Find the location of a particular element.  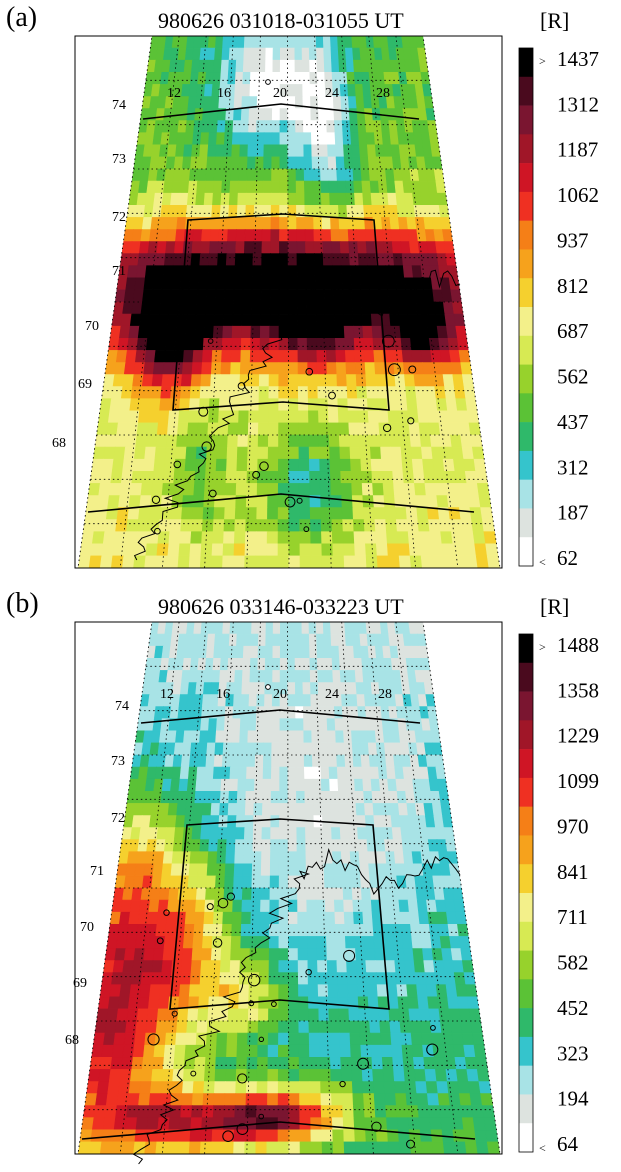

coastline is located at coordinates (296, 1006).